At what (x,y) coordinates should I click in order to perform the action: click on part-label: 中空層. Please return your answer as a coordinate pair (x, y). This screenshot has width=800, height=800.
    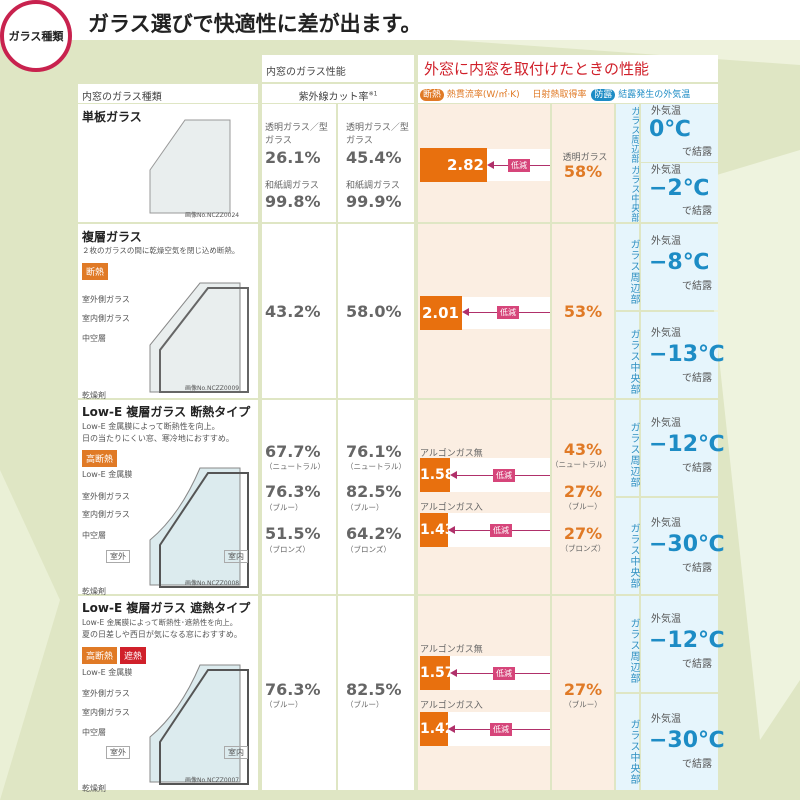
    Looking at the image, I should click on (94, 338).